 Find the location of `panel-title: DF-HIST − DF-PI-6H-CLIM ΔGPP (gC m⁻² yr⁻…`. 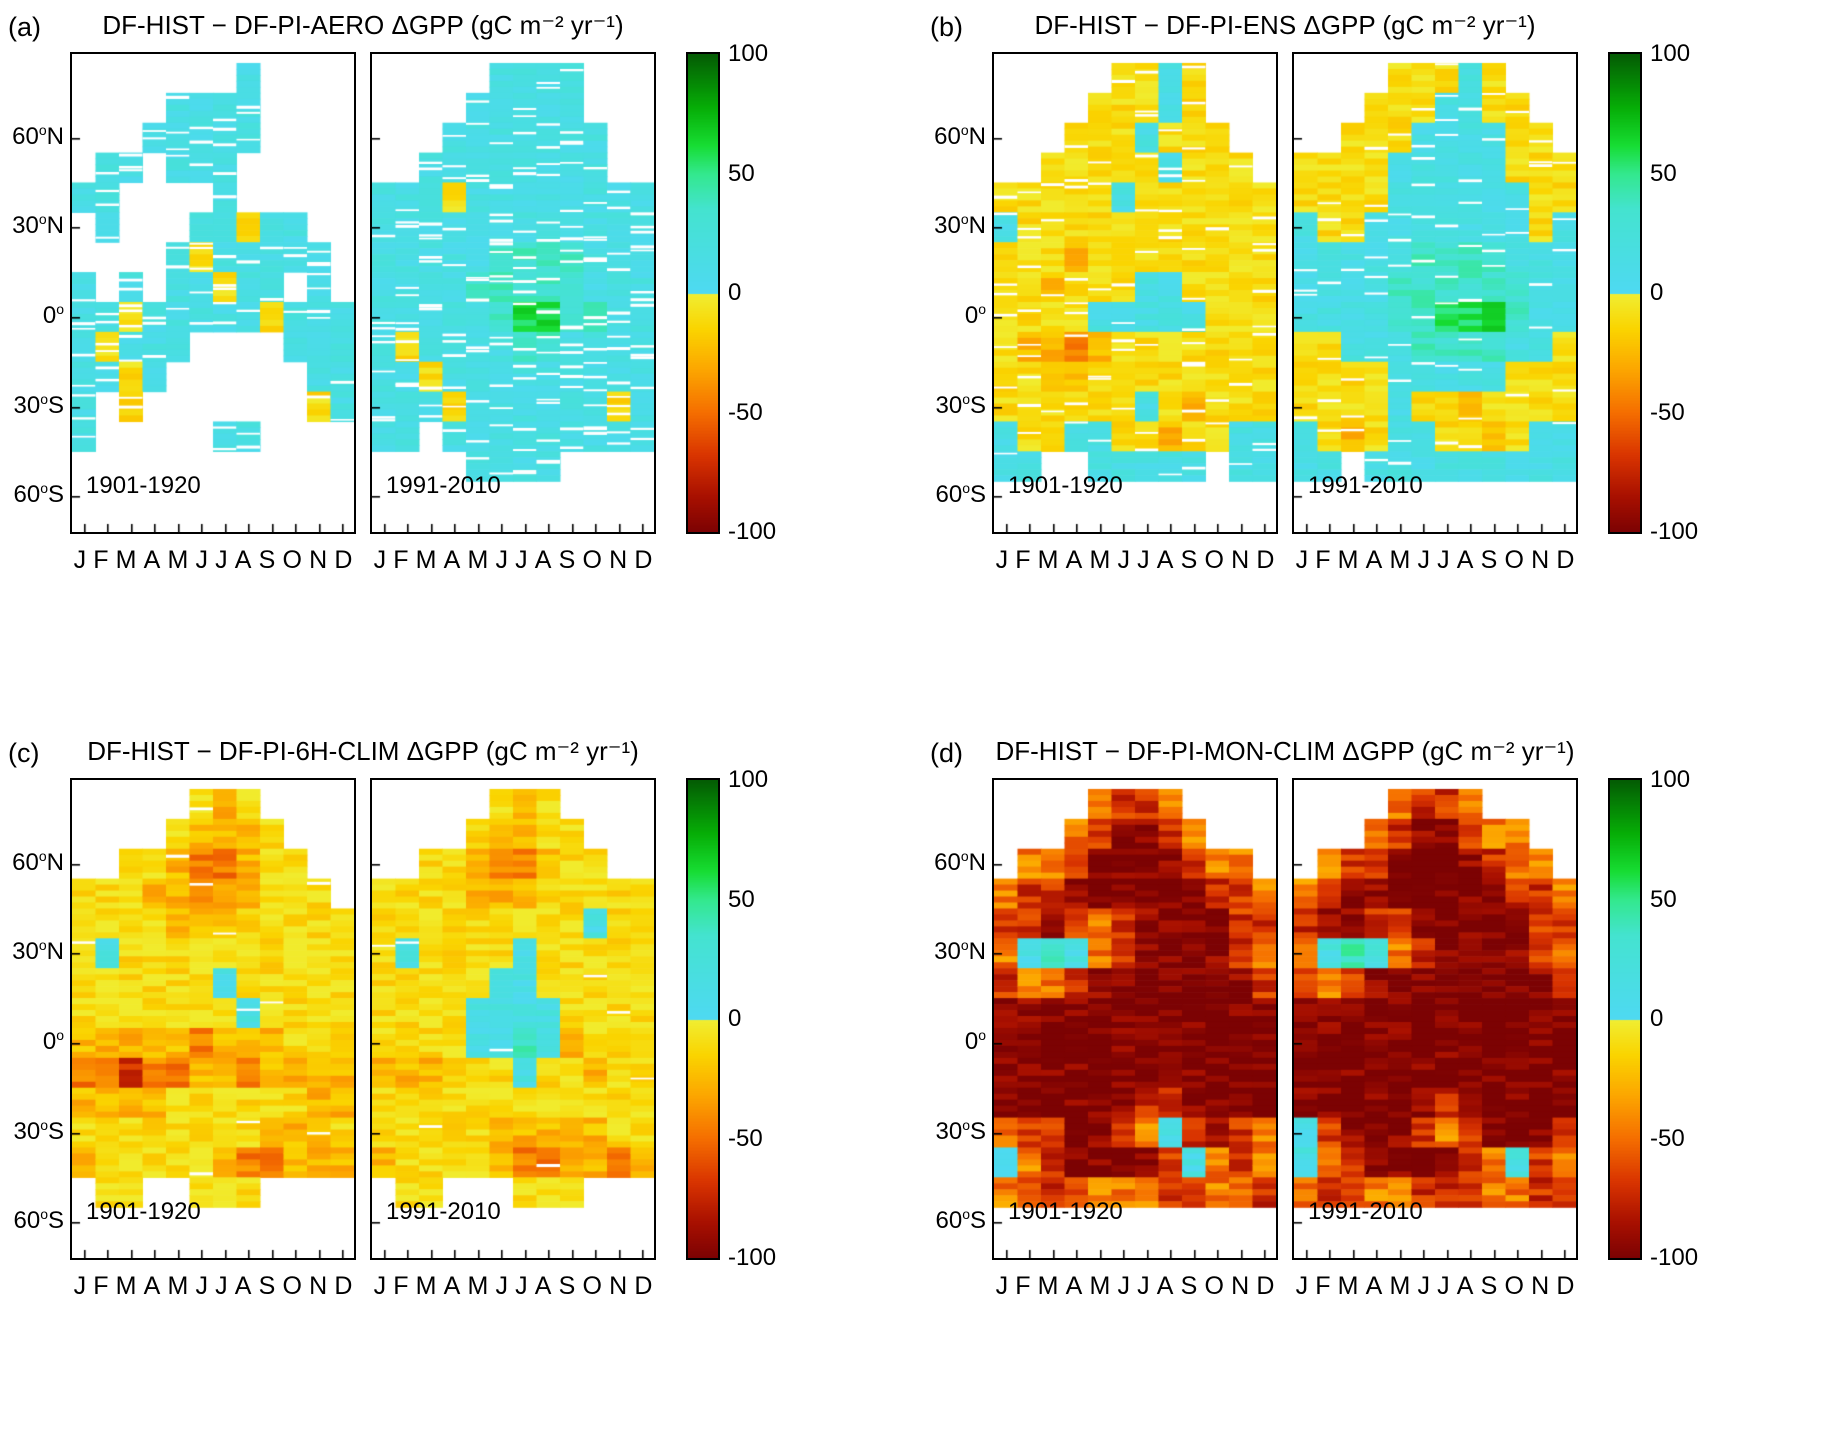

panel-title: DF-HIST − DF-PI-6H-CLIM ΔGPP (gC m⁻² yr⁻… is located at coordinates (363, 751).